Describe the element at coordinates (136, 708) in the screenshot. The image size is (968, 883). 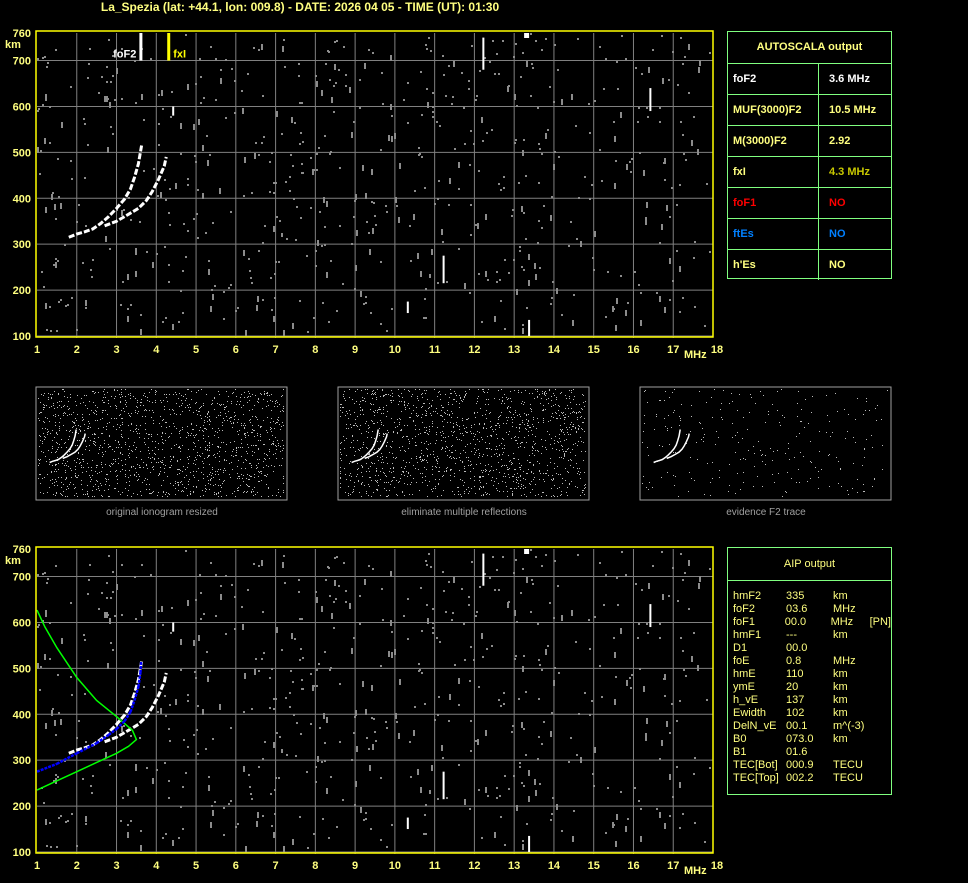
I see `echo-trace` at that location.